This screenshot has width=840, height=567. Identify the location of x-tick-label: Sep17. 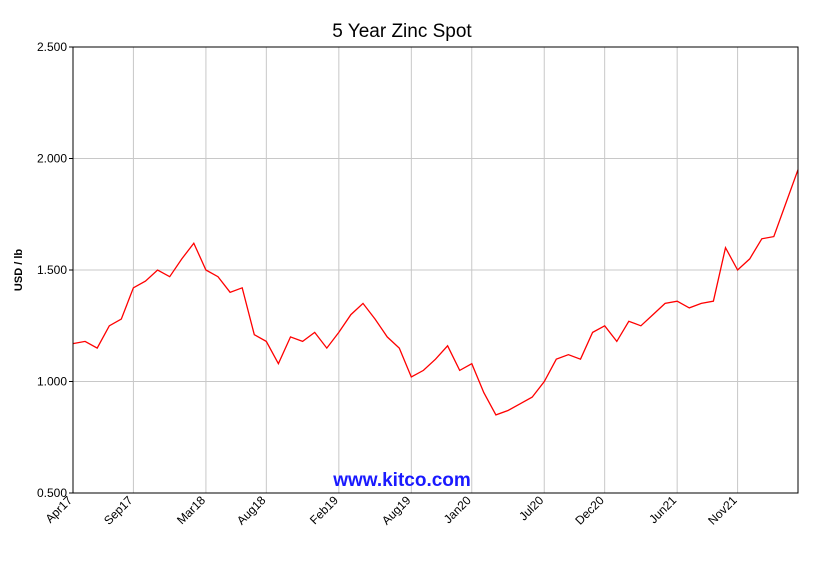
(118, 510).